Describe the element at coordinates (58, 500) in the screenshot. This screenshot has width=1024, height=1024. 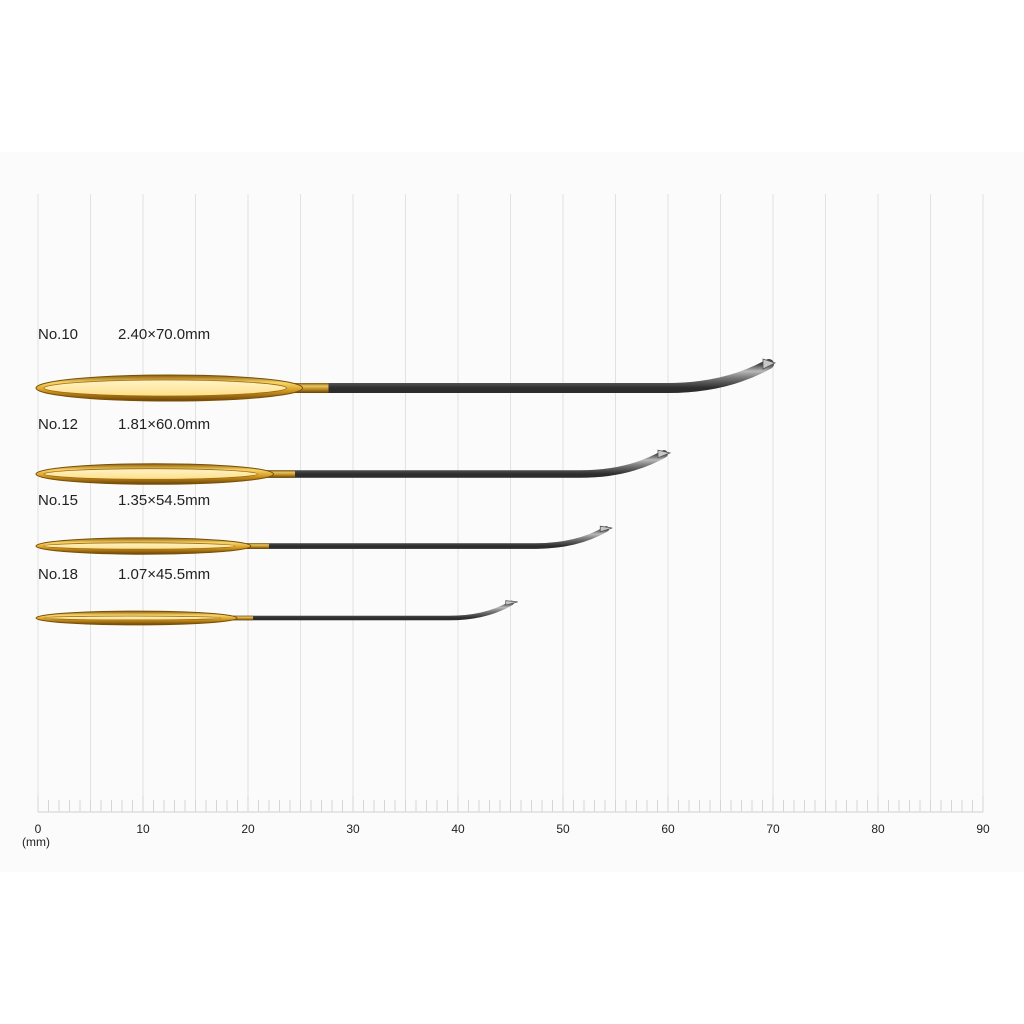
I see `needle-number-label: No.15` at that location.